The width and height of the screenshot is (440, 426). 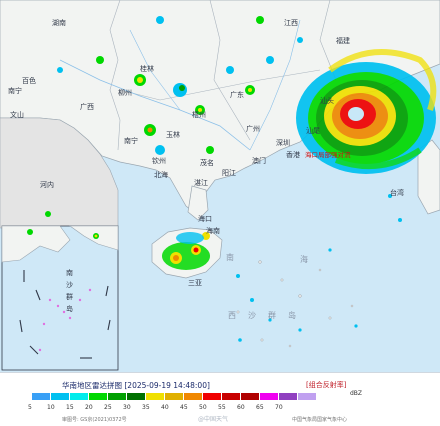 I want to click on city-label: 北海, so click(x=161, y=175).